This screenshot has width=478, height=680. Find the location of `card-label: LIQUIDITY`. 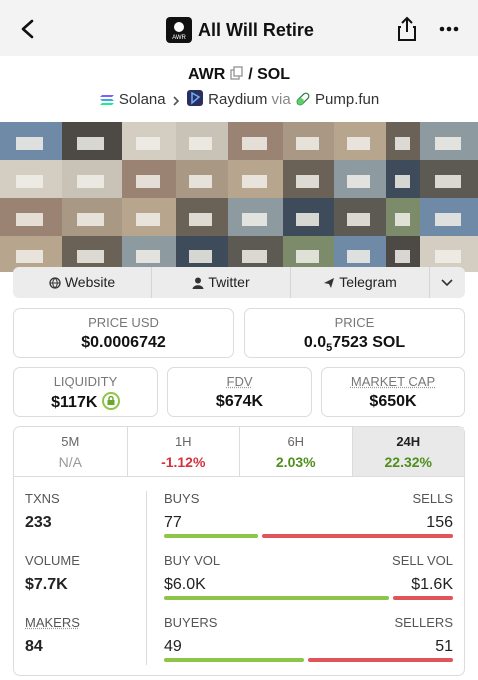

card-label: LIQUIDITY is located at coordinates (85, 381).